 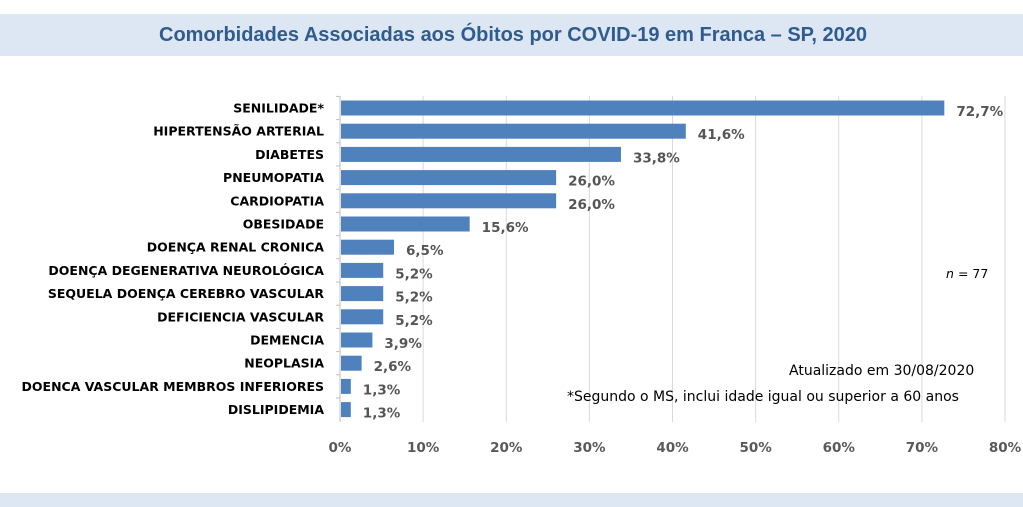 I want to click on category-label: DOENCA VASCULAR MEMBROS INFERIORES, so click(x=173, y=386).